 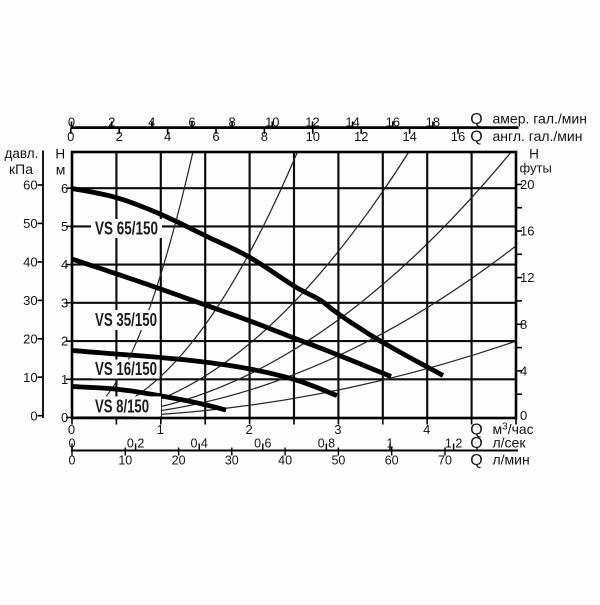 I want to click on svg-text: 0,6, so click(x=262, y=443).